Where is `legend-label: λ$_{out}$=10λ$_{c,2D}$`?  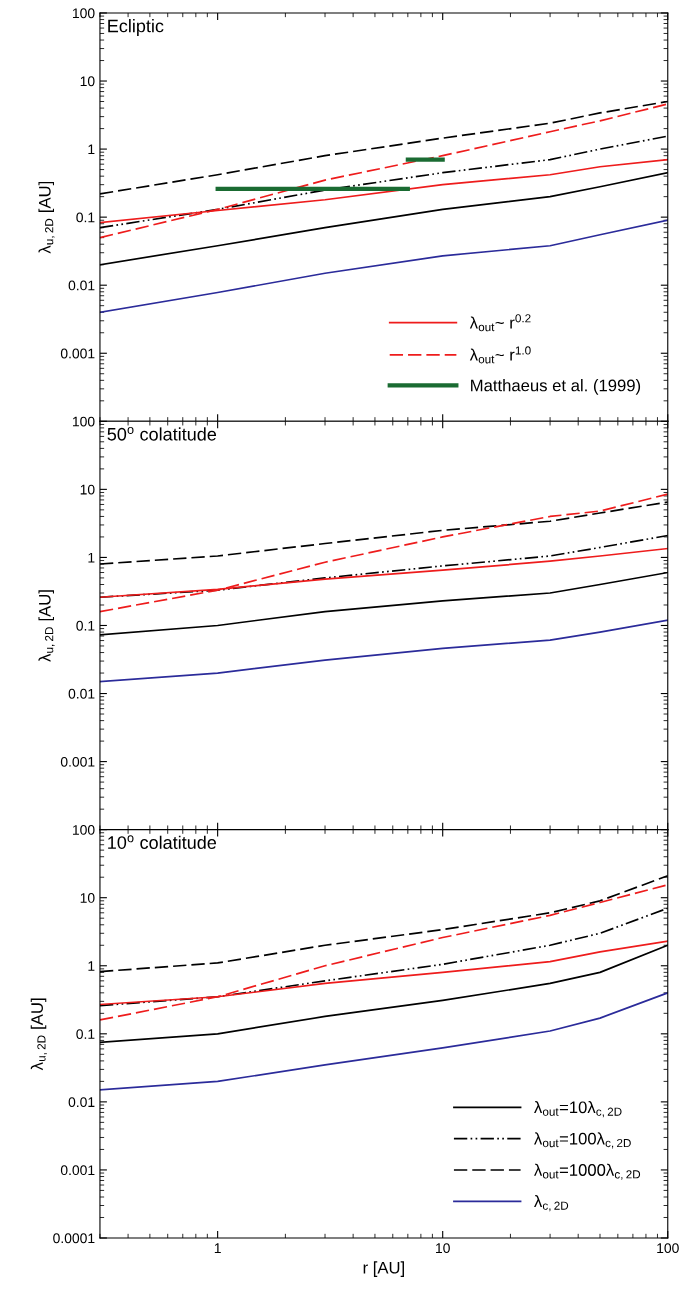 legend-label: λ$_{out}$=10λ$_{c,2D}$ is located at coordinates (578, 1109).